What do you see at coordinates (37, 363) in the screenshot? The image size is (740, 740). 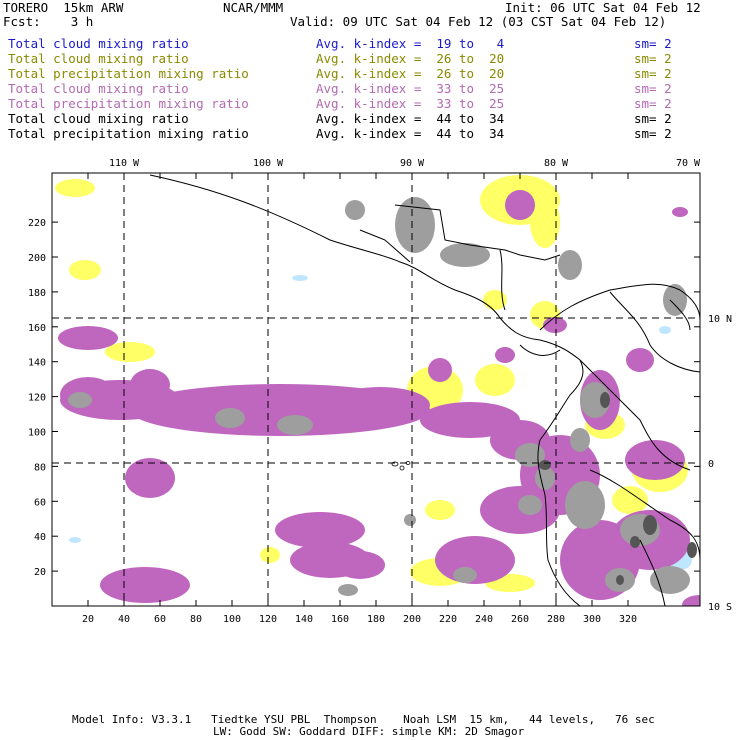 I see `y-tick-label: 140` at bounding box center [37, 363].